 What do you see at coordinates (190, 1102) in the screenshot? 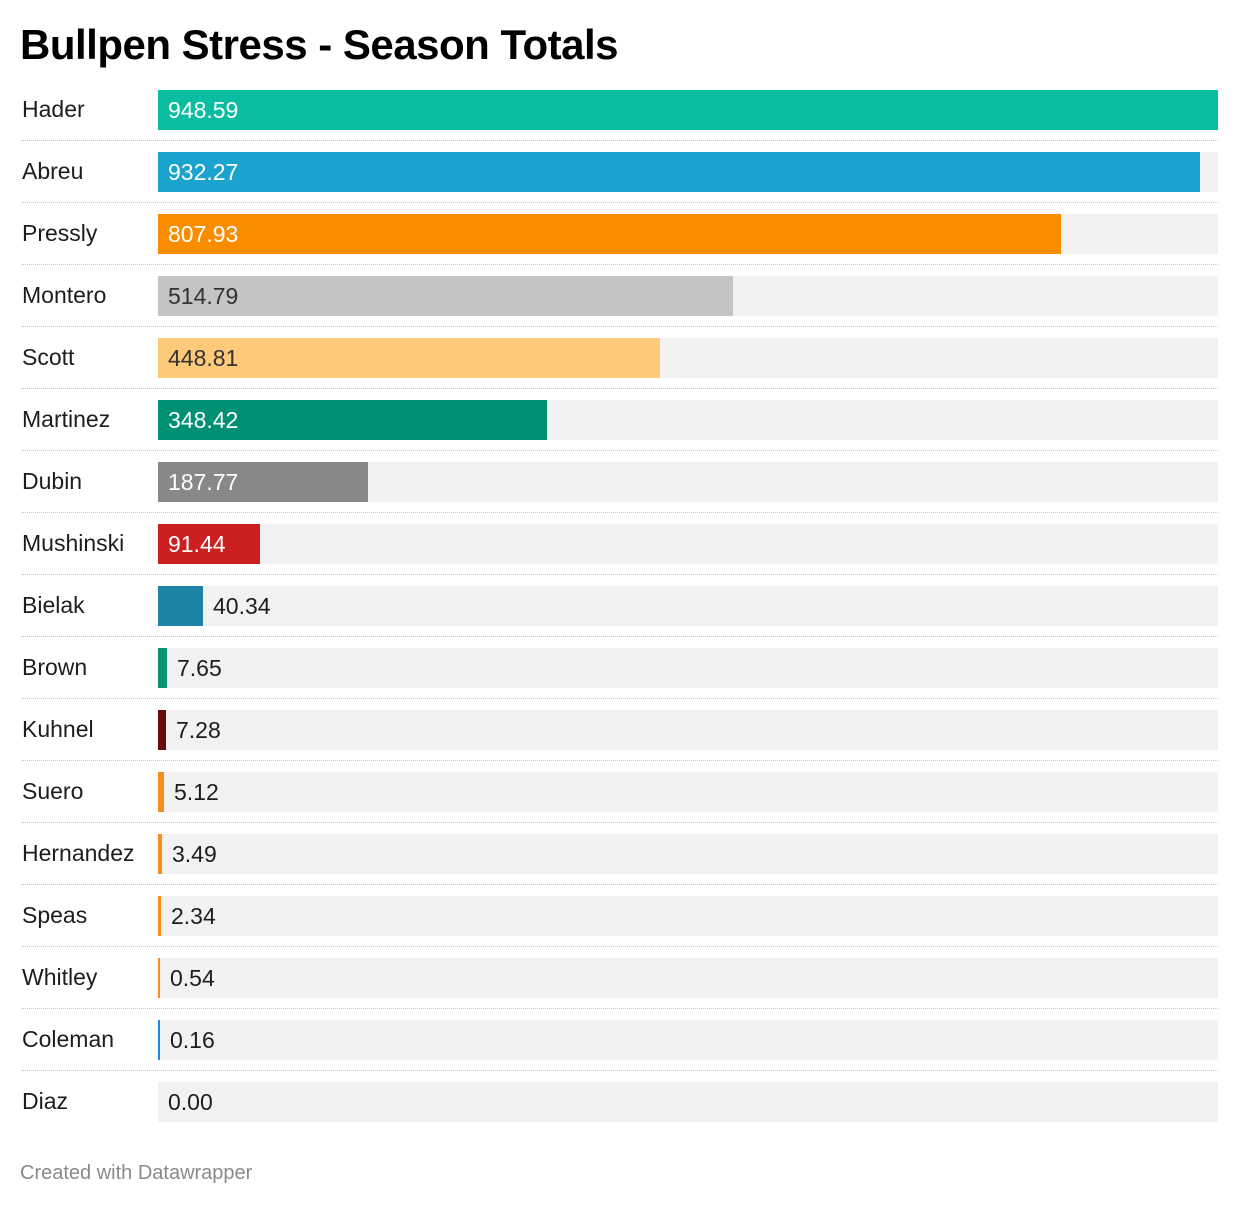
I see `value-label: 0.00` at bounding box center [190, 1102].